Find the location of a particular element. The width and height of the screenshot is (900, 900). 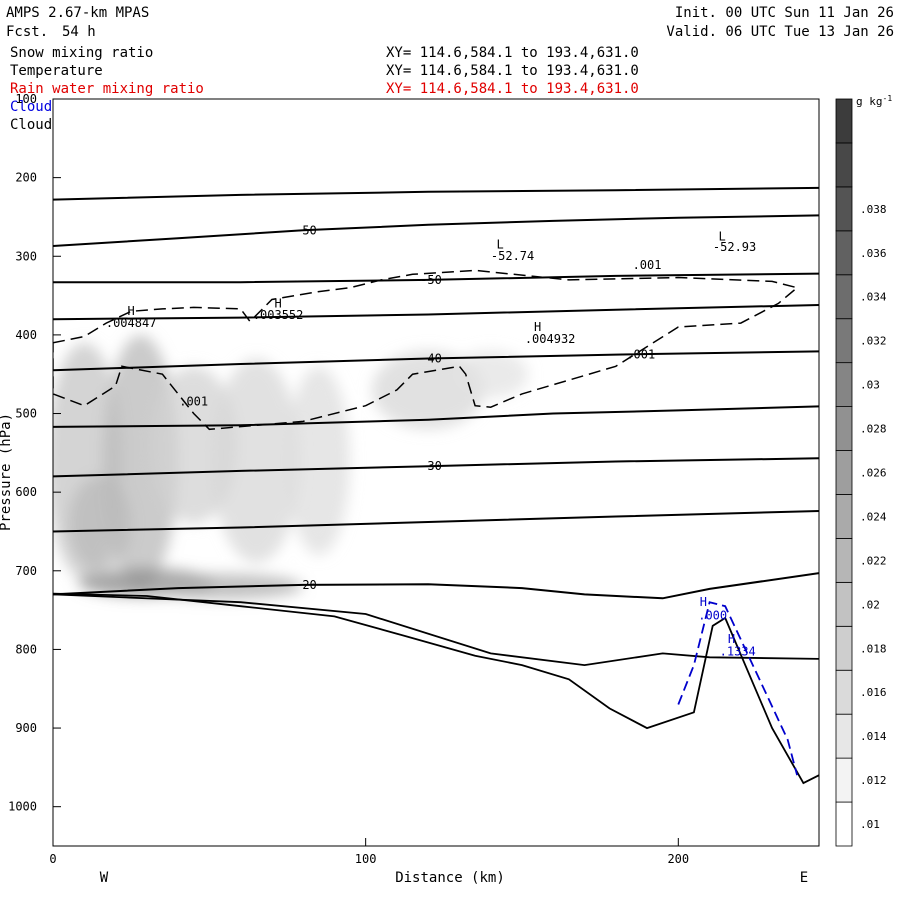

annotation-label: .1334 is located at coordinates (738, 652).